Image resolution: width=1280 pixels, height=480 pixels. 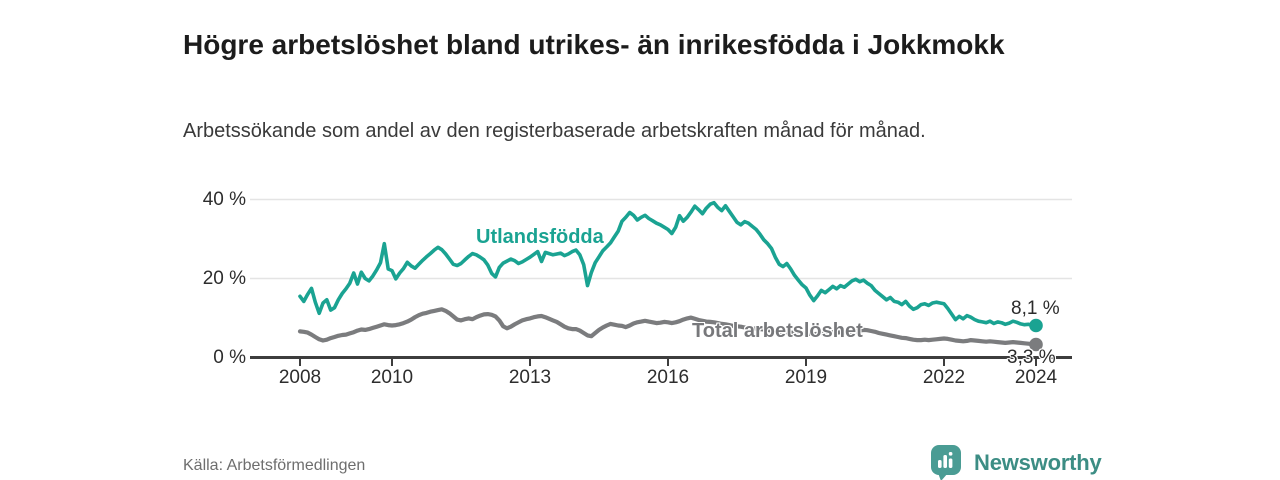 What do you see at coordinates (1035, 308) in the screenshot?
I see `end-value-utlandsfodda: 8,1 %` at bounding box center [1035, 308].